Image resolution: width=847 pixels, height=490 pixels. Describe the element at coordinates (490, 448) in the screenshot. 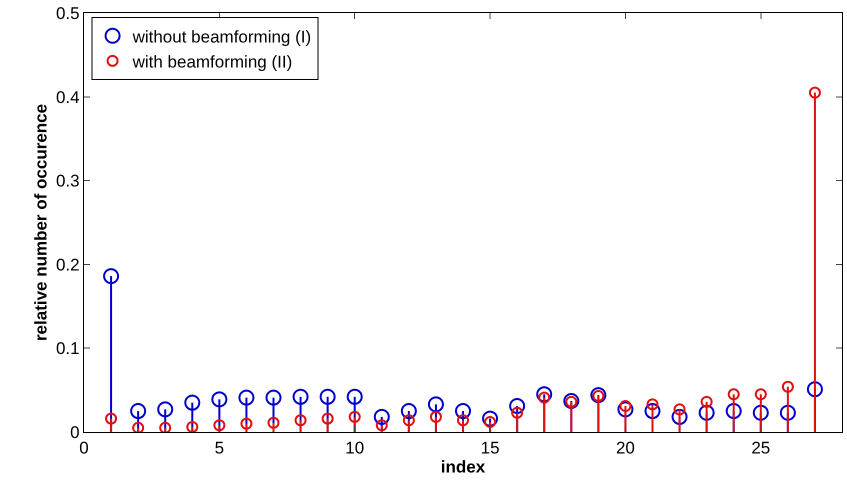

I see `x-tick-label: 15` at that location.